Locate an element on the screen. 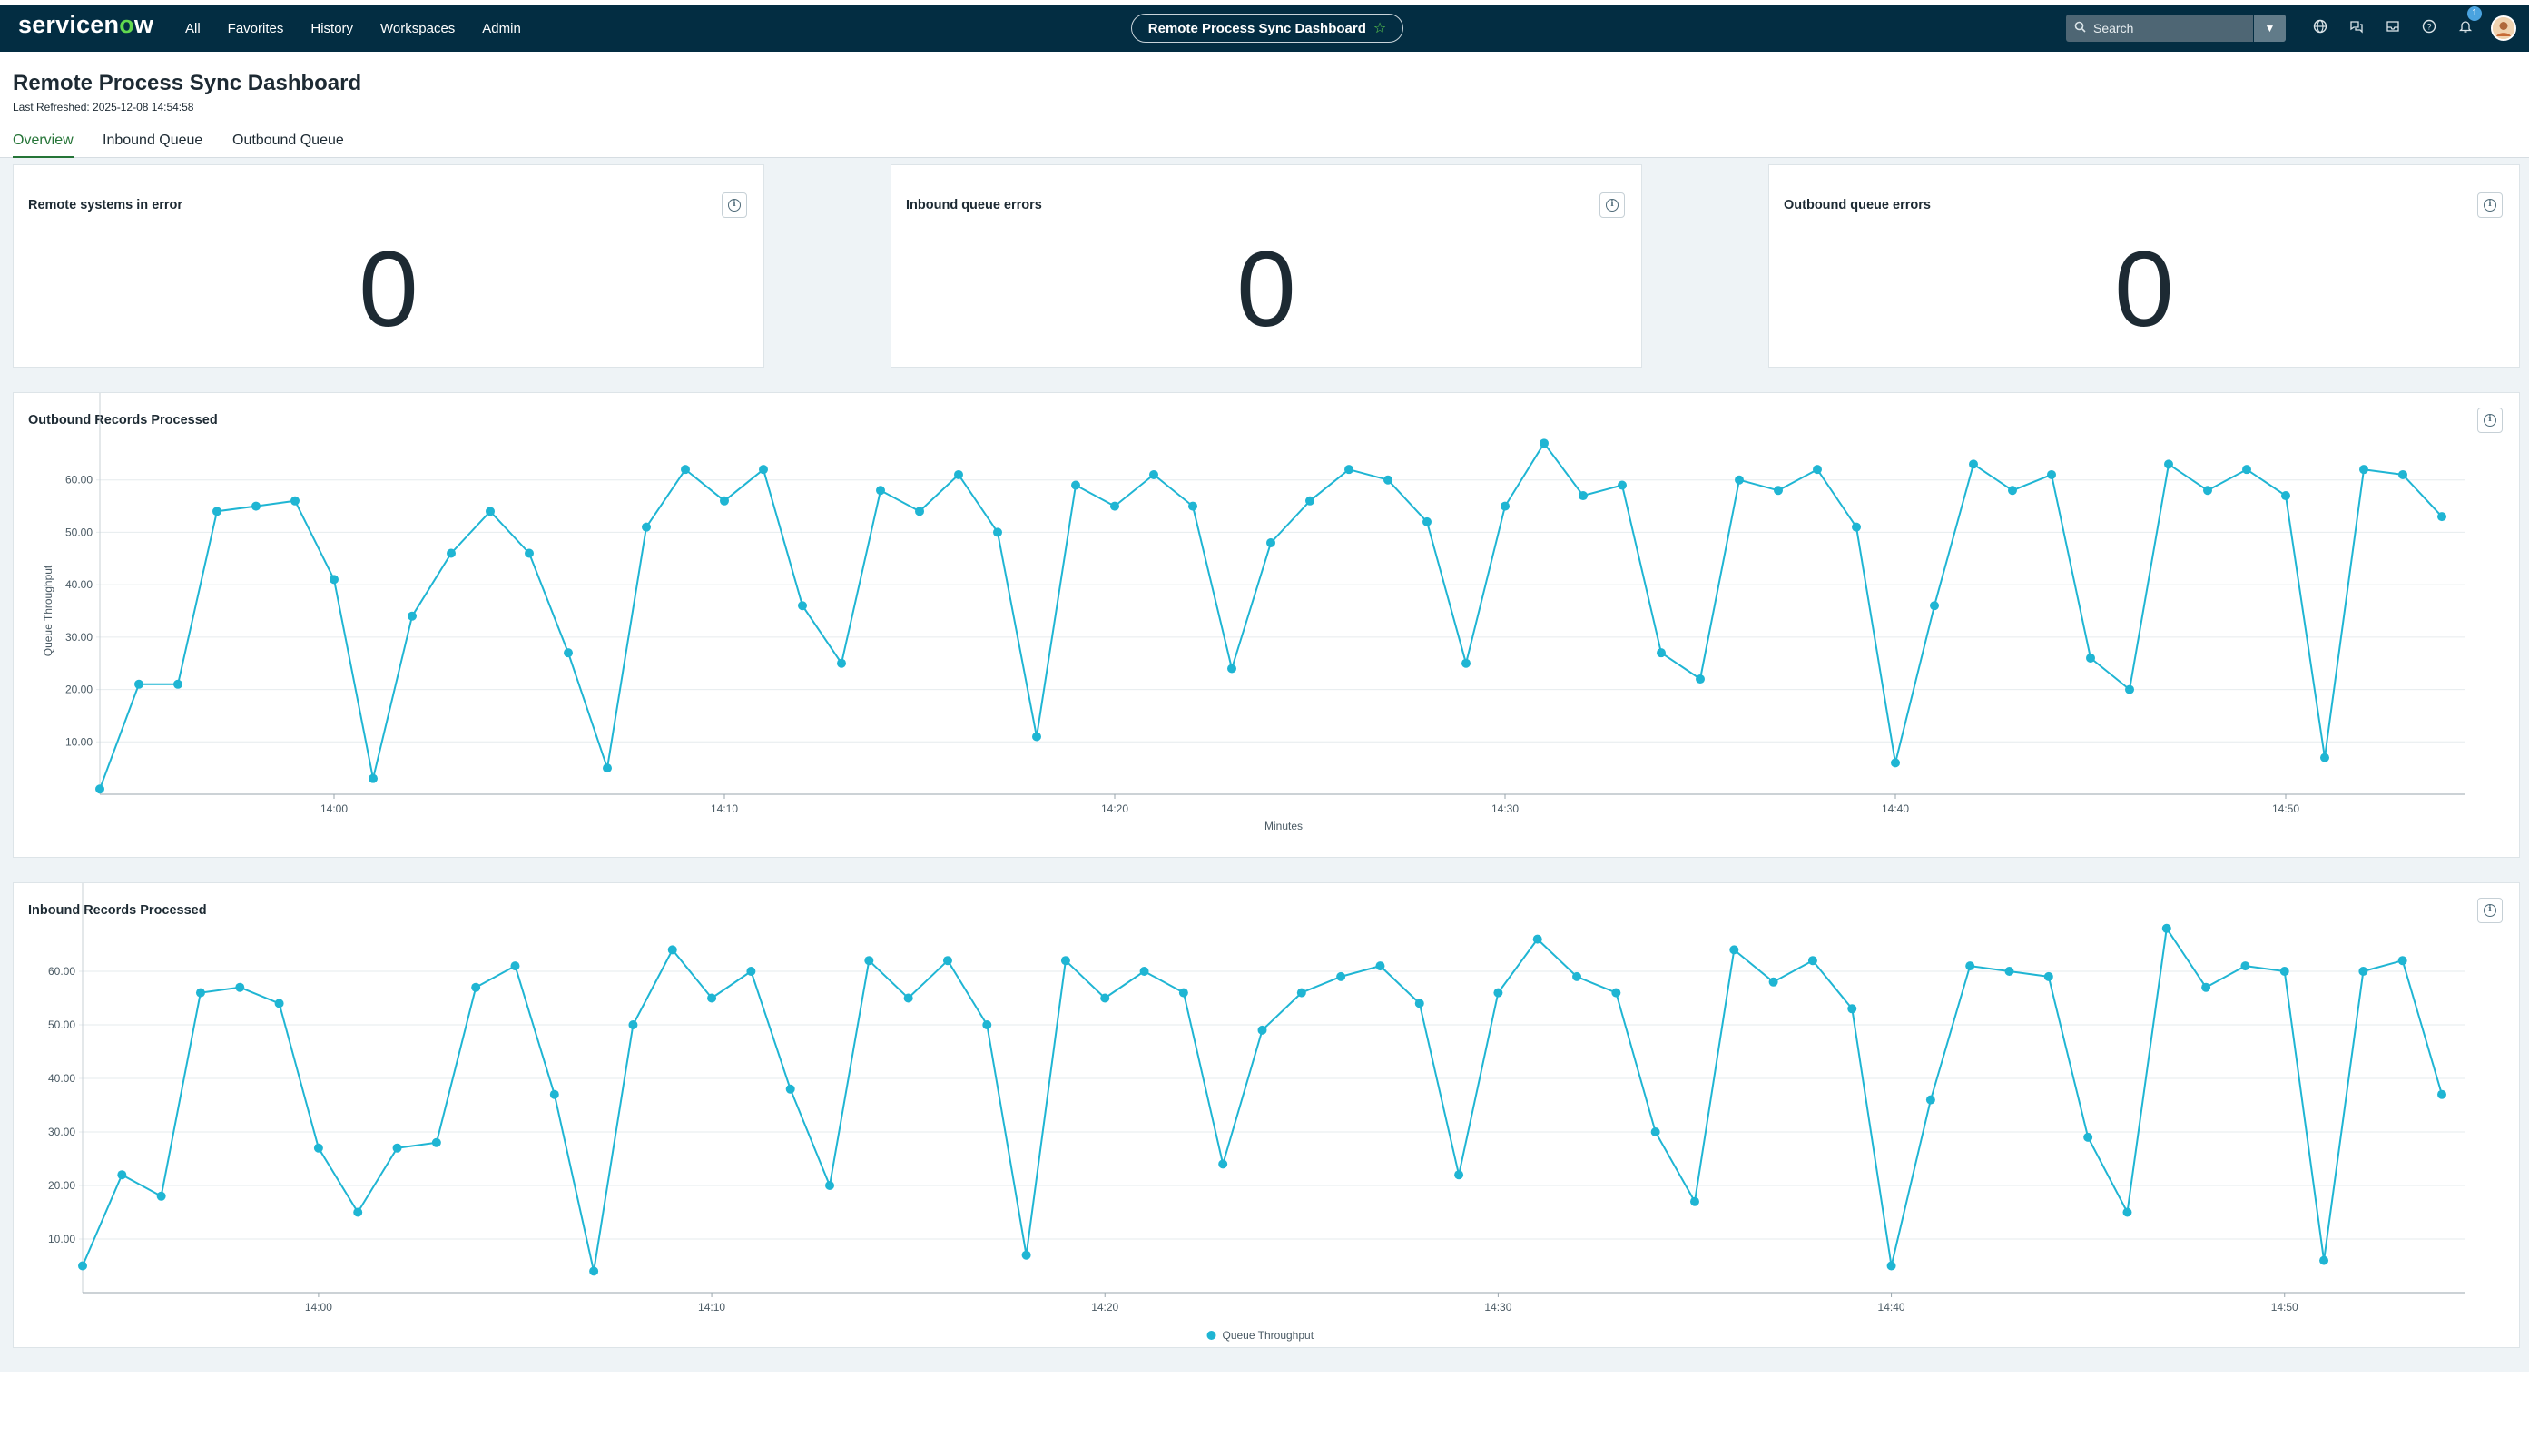 The image size is (2529, 1456). nav-workspaces: Workspaces is located at coordinates (418, 28).